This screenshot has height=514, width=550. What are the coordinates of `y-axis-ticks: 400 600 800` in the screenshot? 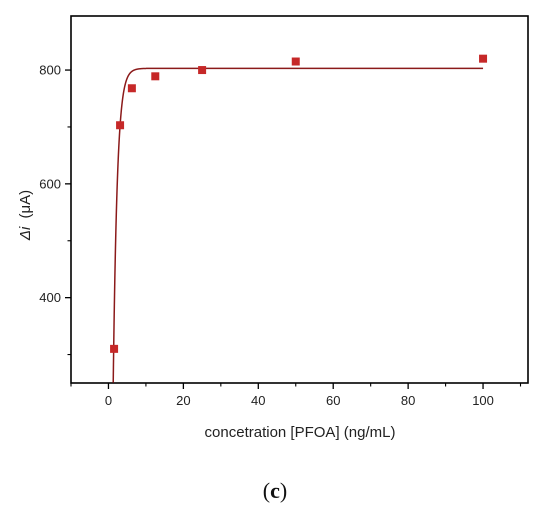 It's located at (55, 209).